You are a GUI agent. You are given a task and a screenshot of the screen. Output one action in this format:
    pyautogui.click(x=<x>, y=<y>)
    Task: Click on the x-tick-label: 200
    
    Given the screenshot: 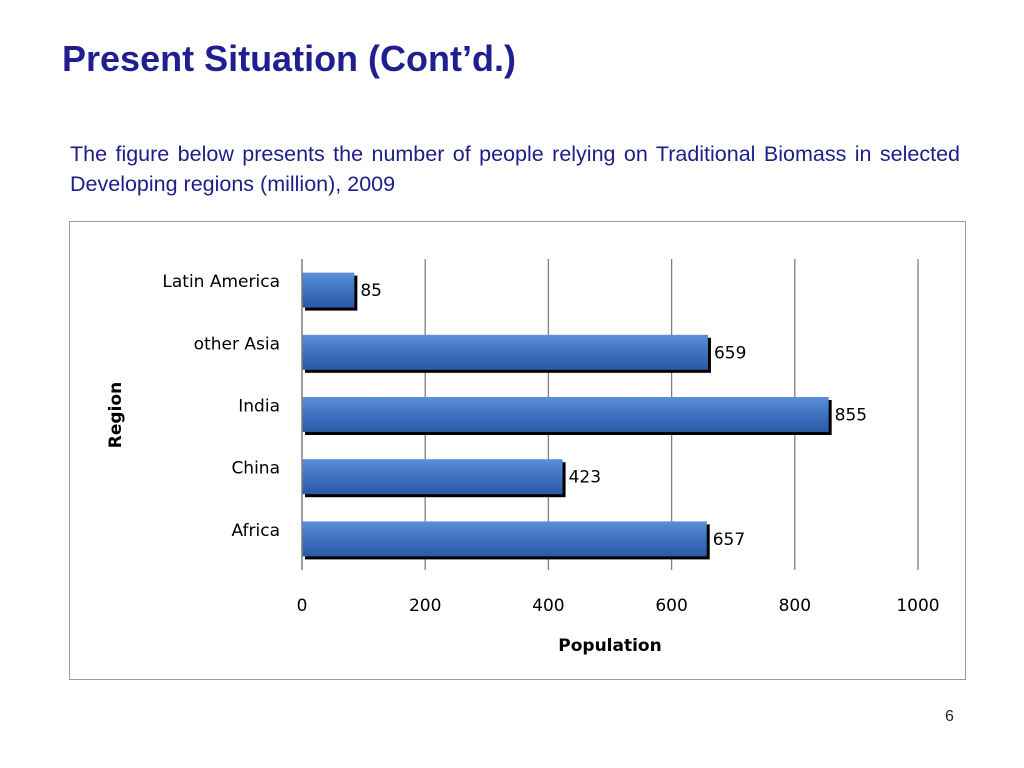 What is the action you would take?
    pyautogui.click(x=425, y=606)
    